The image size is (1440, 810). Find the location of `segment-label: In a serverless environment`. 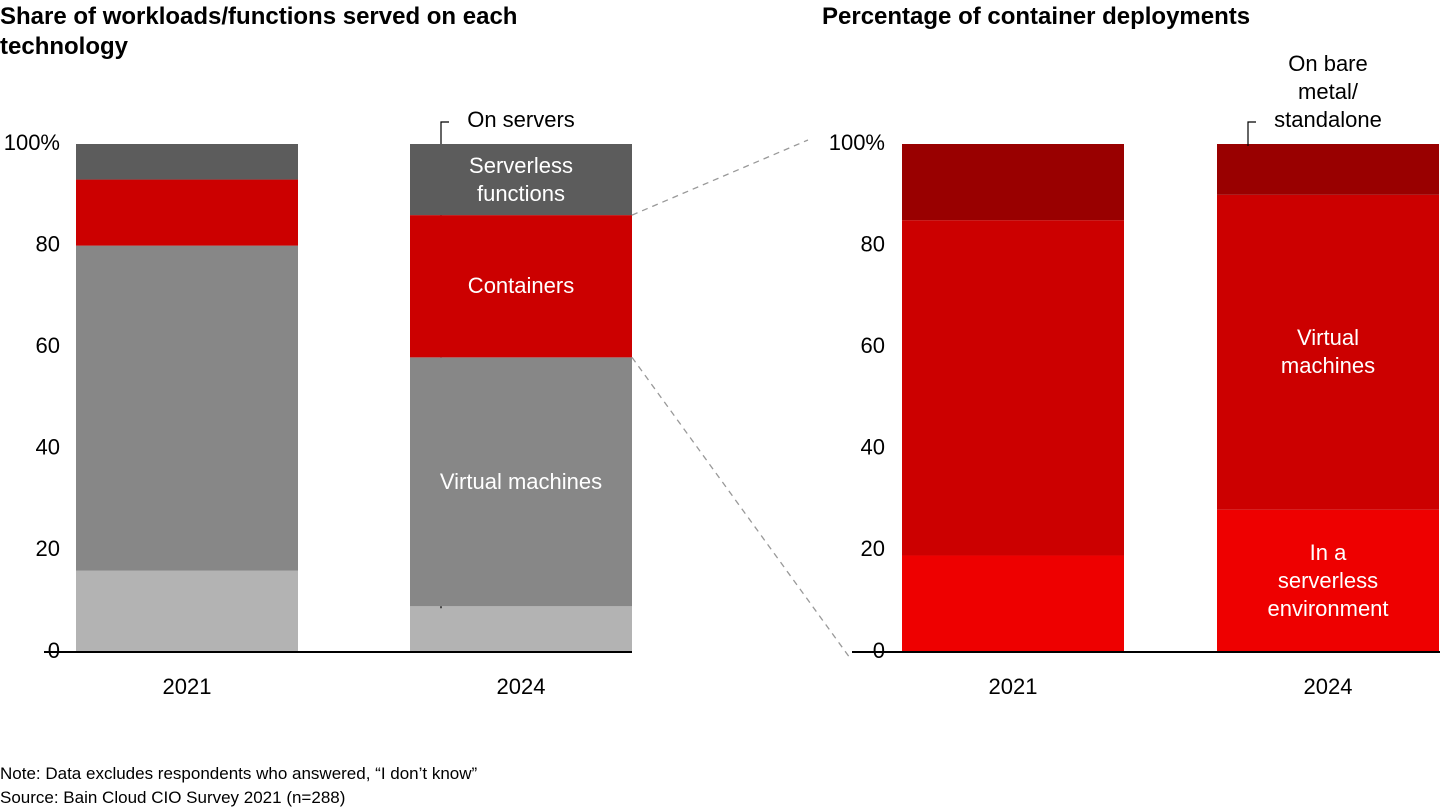

segment-label: In a serverless environment is located at coordinates (1328, 580).